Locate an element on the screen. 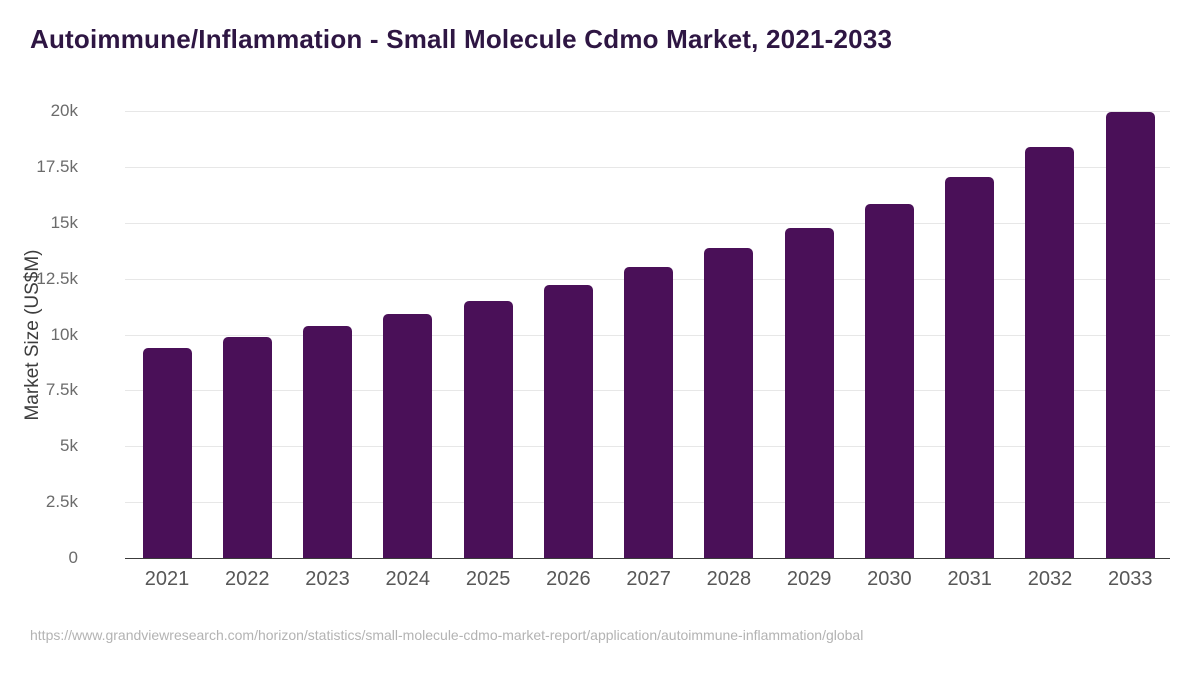  x-tick-label: 2024 is located at coordinates (408, 579).